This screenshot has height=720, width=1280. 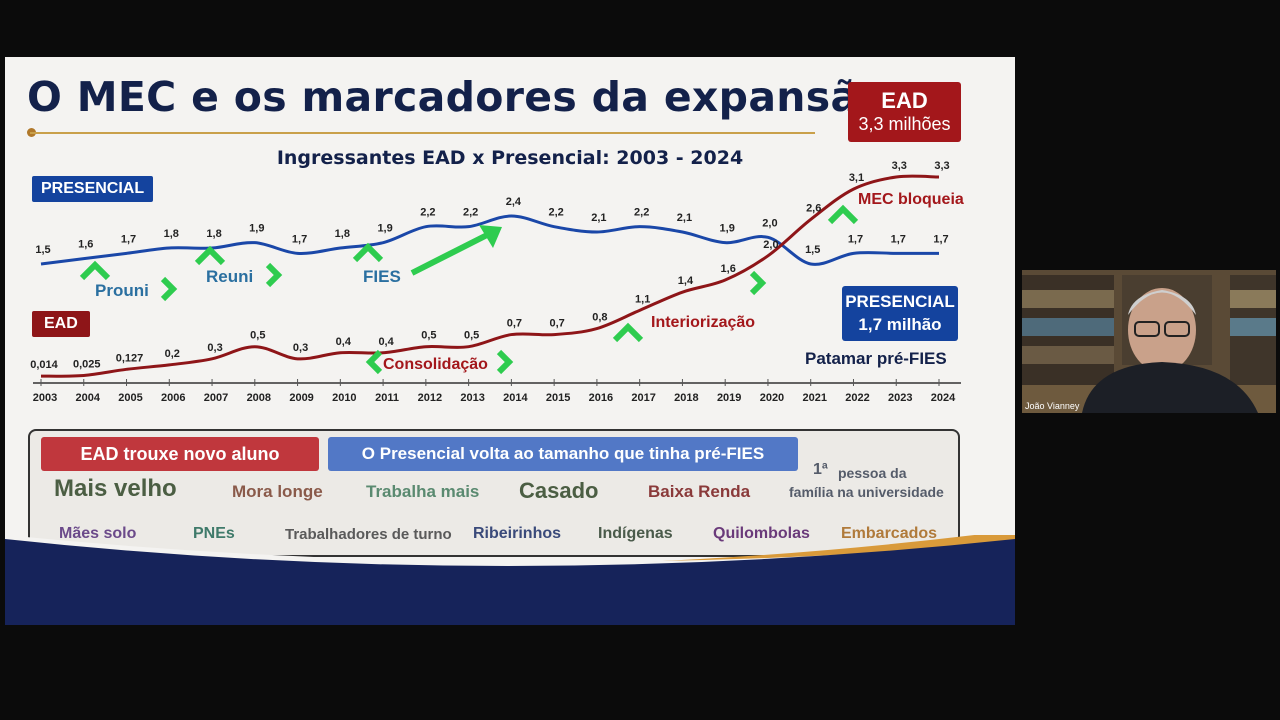 I want to click on x-tick-label: 2003, so click(x=45, y=398).